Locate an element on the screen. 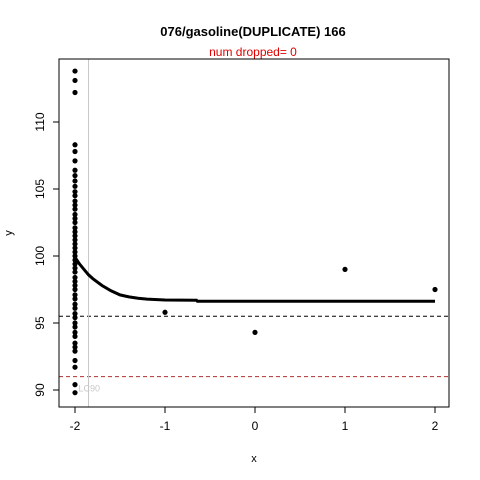  y-tick-label: 95 is located at coordinates (40, 323).